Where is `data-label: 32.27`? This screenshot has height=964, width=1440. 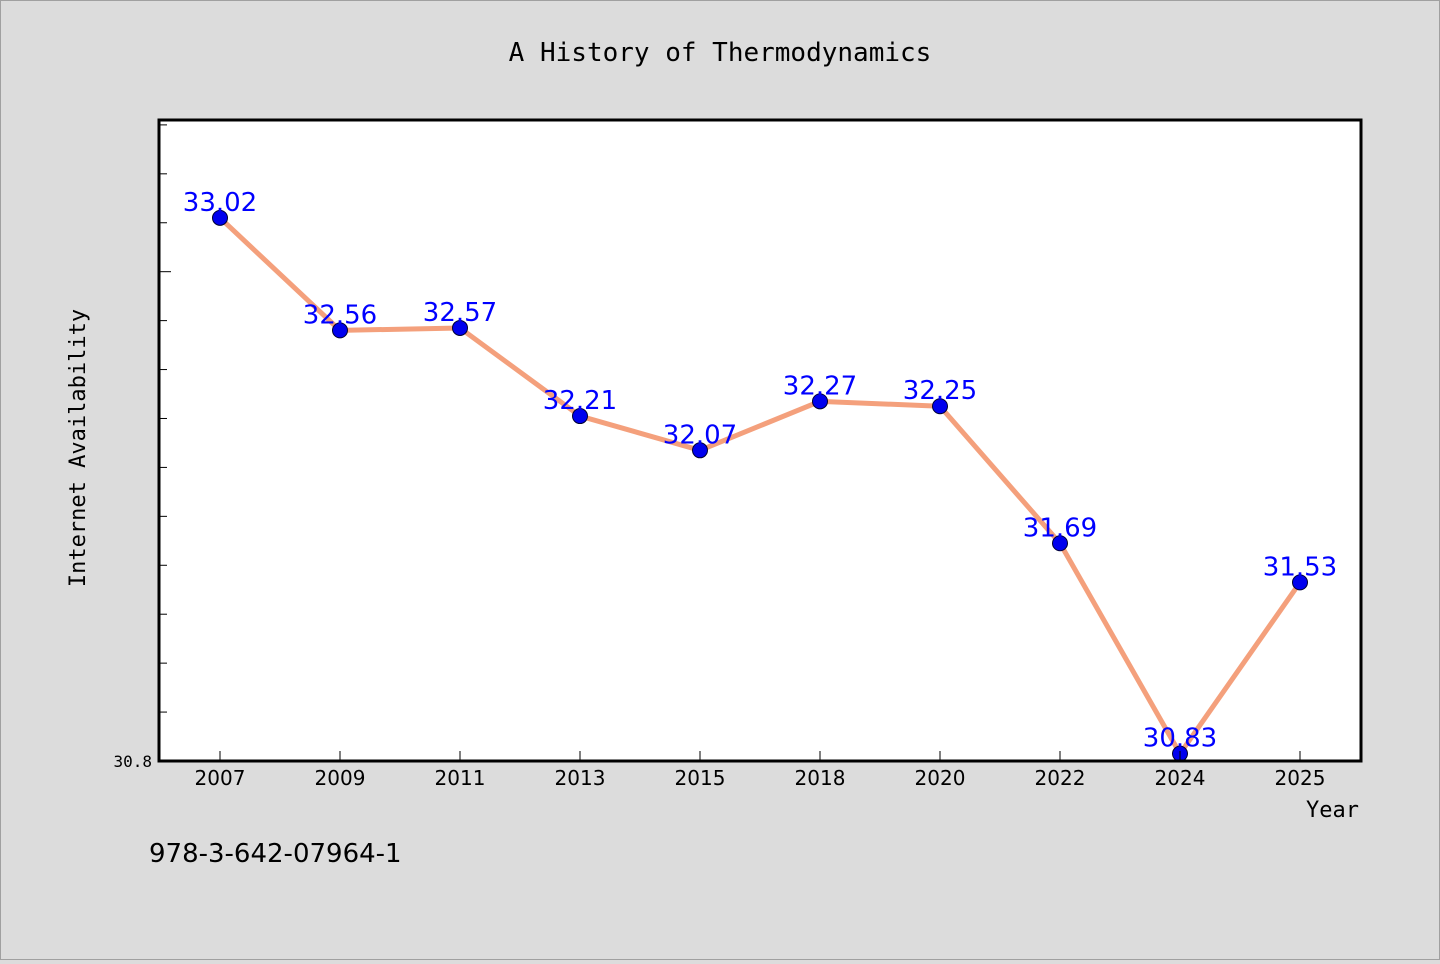
data-label: 32.27 is located at coordinates (820, 386).